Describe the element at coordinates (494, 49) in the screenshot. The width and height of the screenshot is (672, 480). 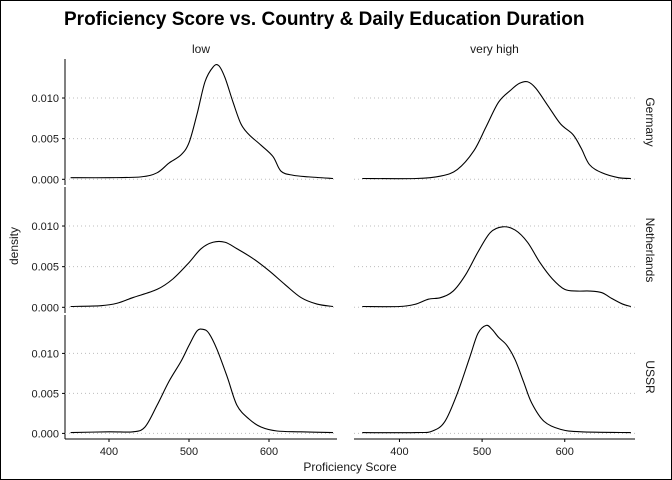
I see `facet-col-label: very high` at that location.